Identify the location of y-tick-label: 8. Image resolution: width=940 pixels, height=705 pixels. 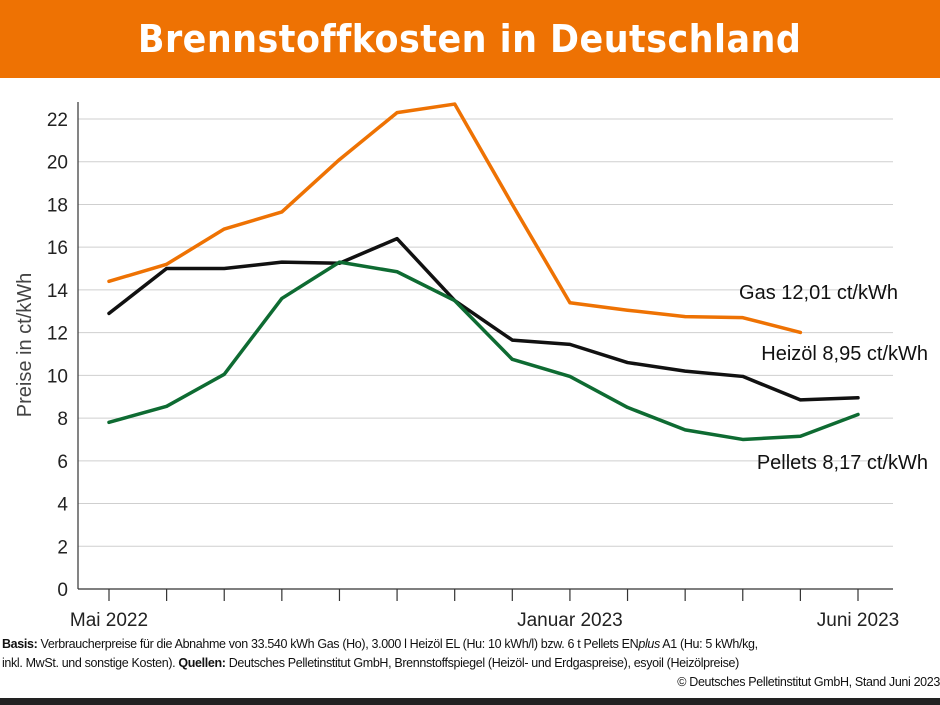
(62, 419).